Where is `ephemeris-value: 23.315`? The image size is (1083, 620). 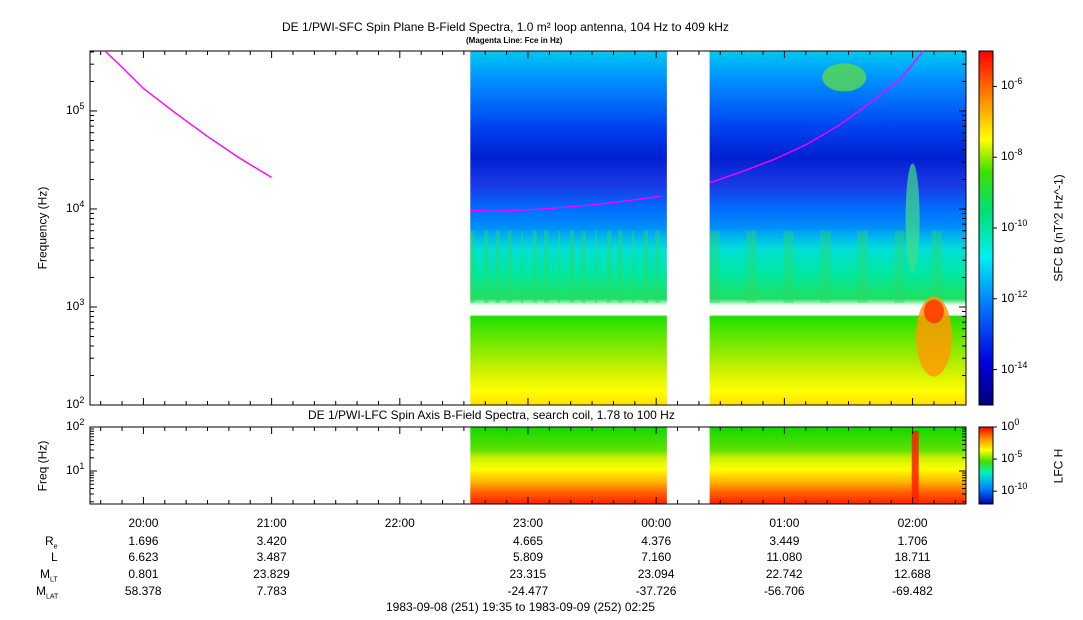 ephemeris-value: 23.315 is located at coordinates (528, 574).